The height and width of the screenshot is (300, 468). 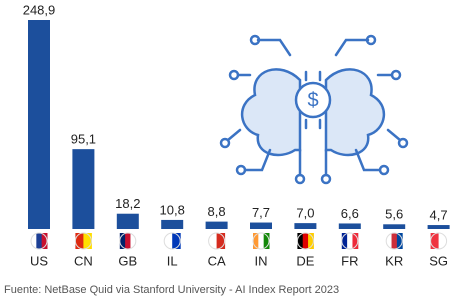 I want to click on value-label: 6,6, so click(x=350, y=213).